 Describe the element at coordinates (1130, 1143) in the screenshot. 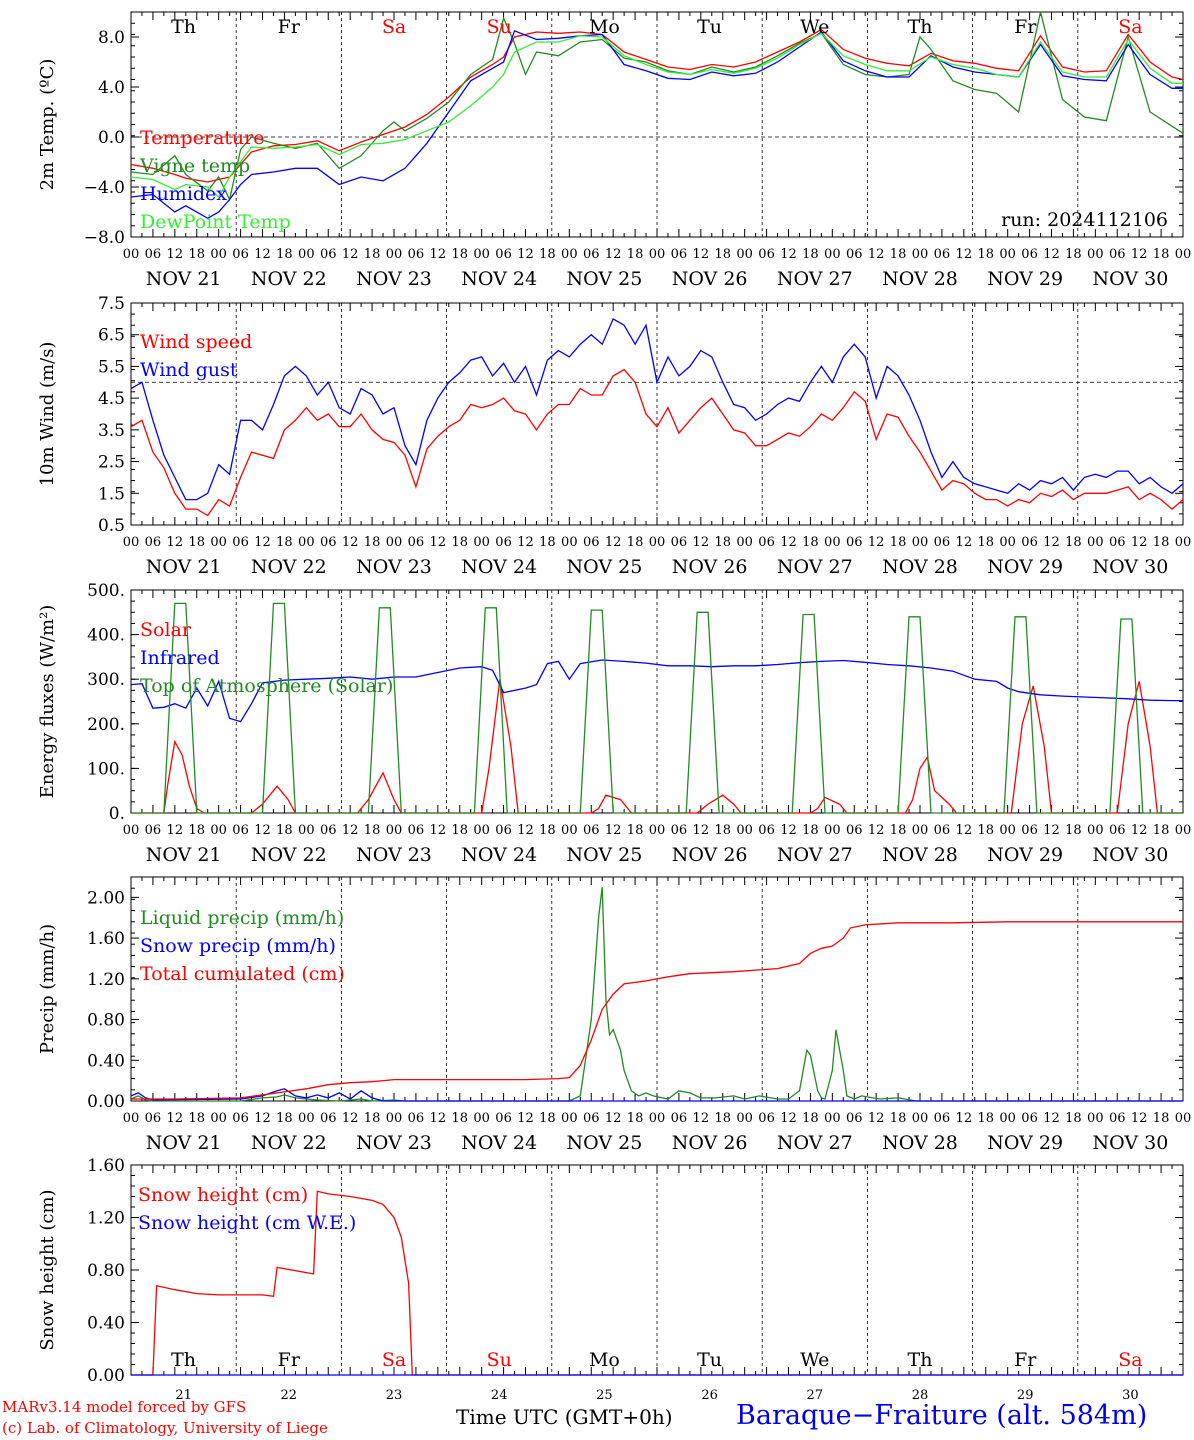

I see `panel4-date-label: NOV 30` at that location.